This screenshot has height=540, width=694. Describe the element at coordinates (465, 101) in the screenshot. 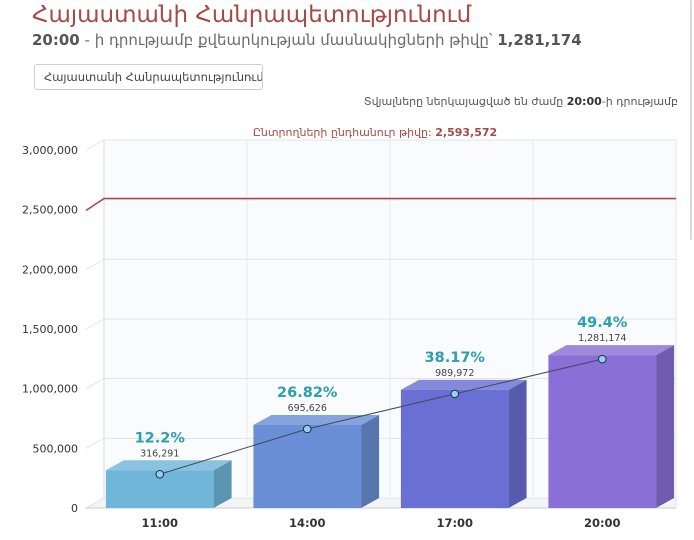

I see `note-prefix: Տվյալները ներկայացված են ժամը` at that location.